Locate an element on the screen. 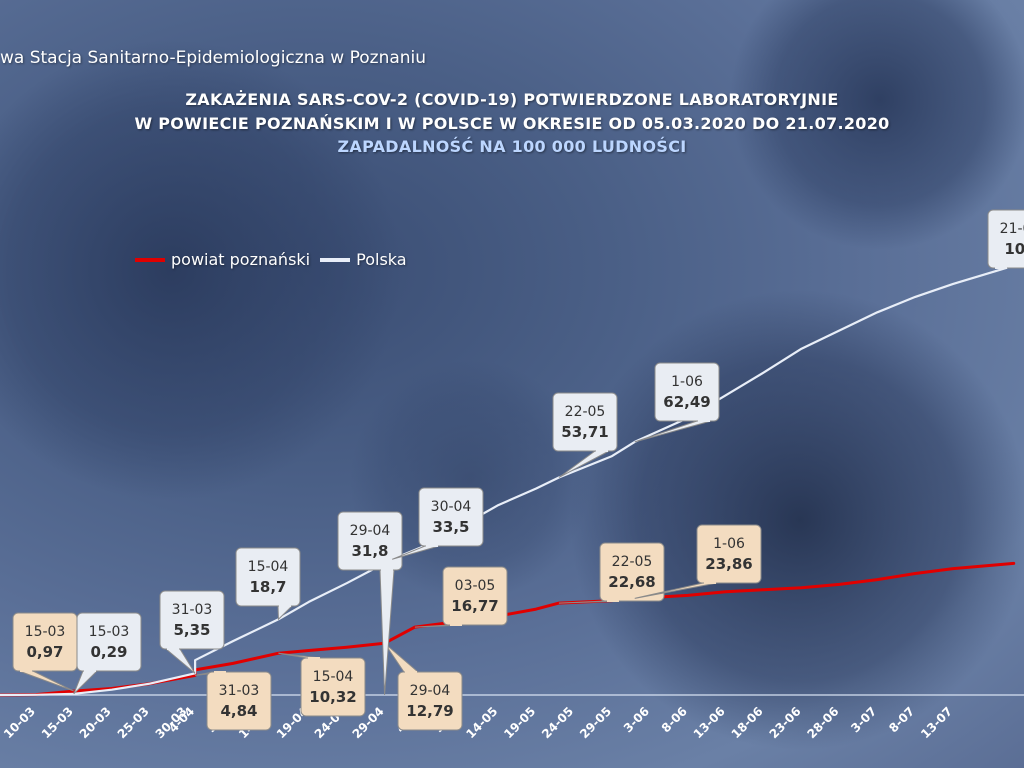  callout-polska-1-06: 1-06 62,49 is located at coordinates (677, 402).